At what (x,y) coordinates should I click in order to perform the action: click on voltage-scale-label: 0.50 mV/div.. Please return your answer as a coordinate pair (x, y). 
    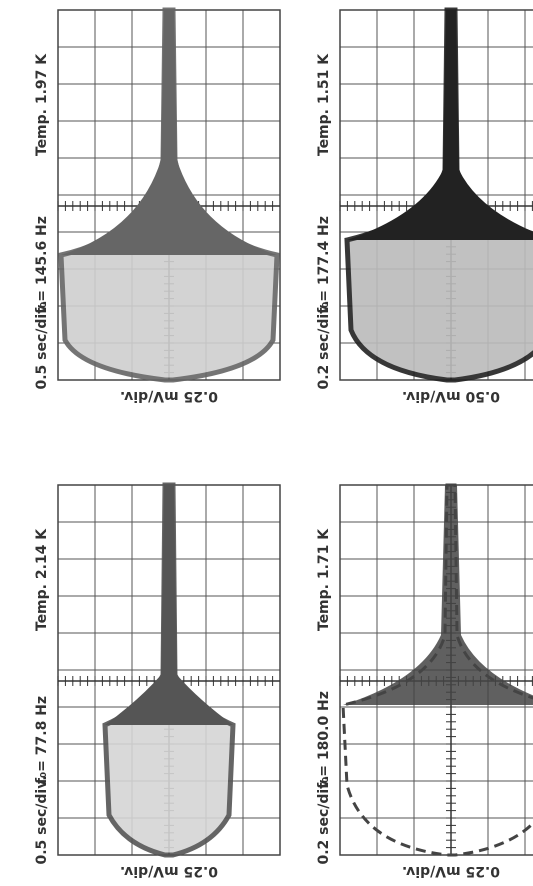
    Looking at the image, I should click on (451, 396).